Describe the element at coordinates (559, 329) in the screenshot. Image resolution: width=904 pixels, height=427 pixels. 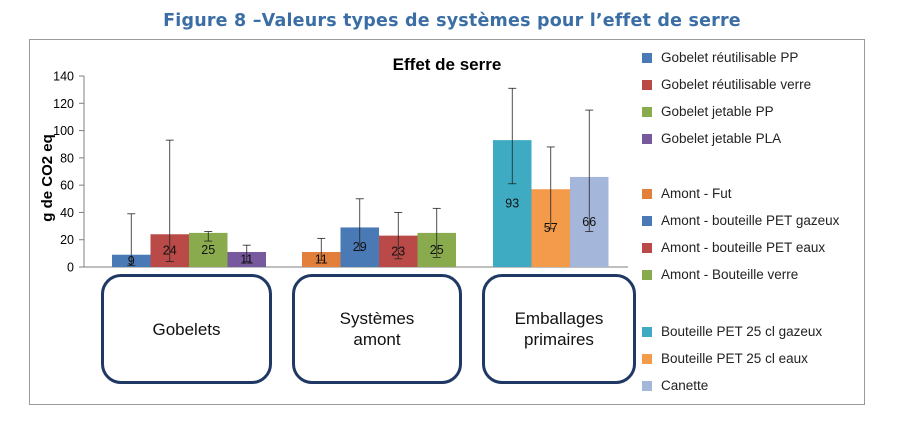
I see `category-box-emballages-primaires: Emballages primaires` at that location.